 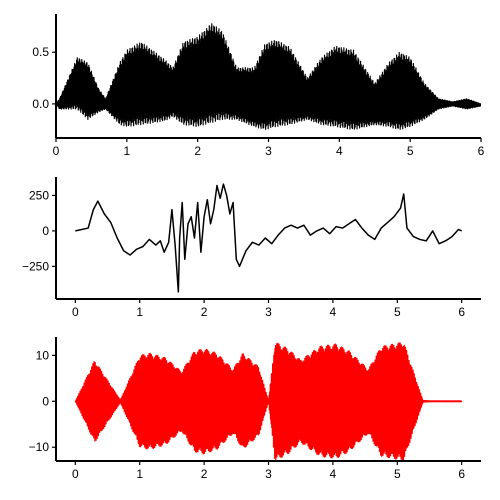 I want to click on y-tick-label: 0.0, so click(x=40, y=104).